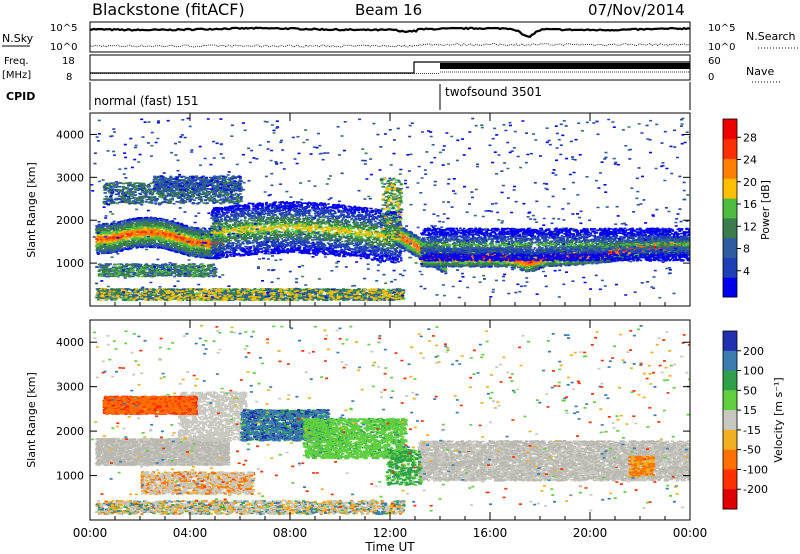 This screenshot has width=800, height=554. I want to click on velocity-colorbar-tick-label: -200, so click(755, 489).